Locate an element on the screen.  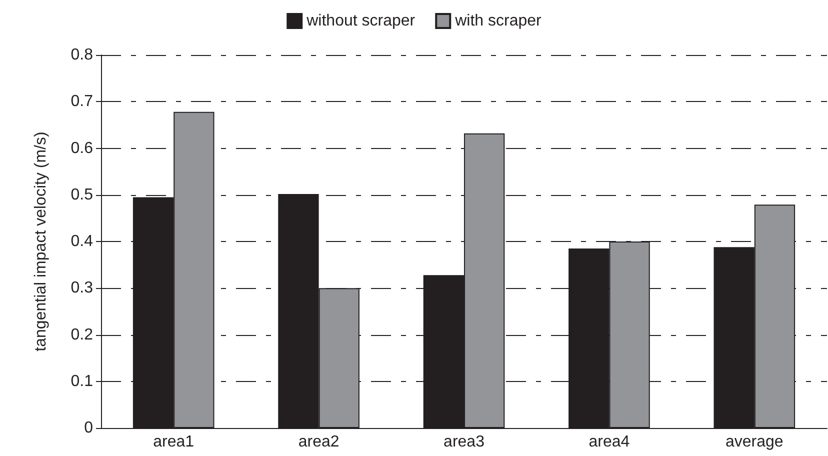
y-tick-label: 0.1 is located at coordinates (82, 381).